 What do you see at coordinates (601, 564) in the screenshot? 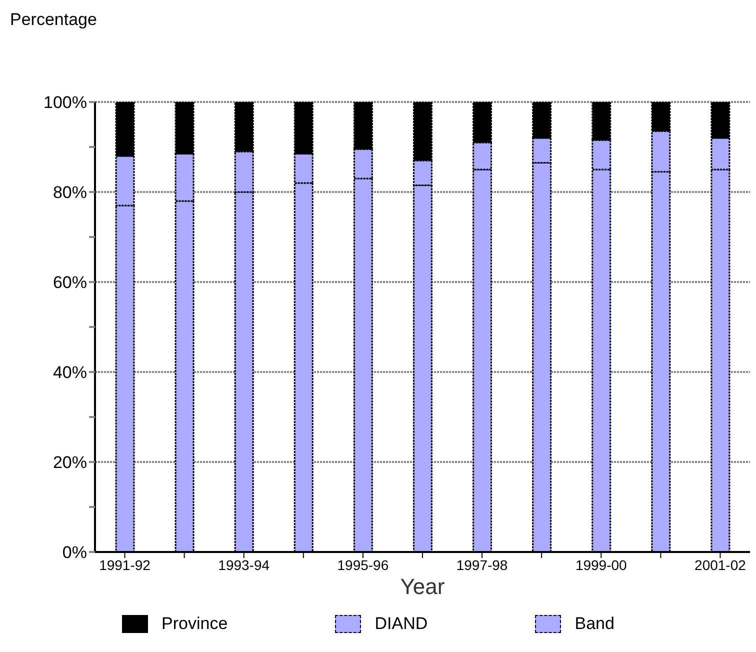
I see `x-tick-label: 1999-00` at bounding box center [601, 564].